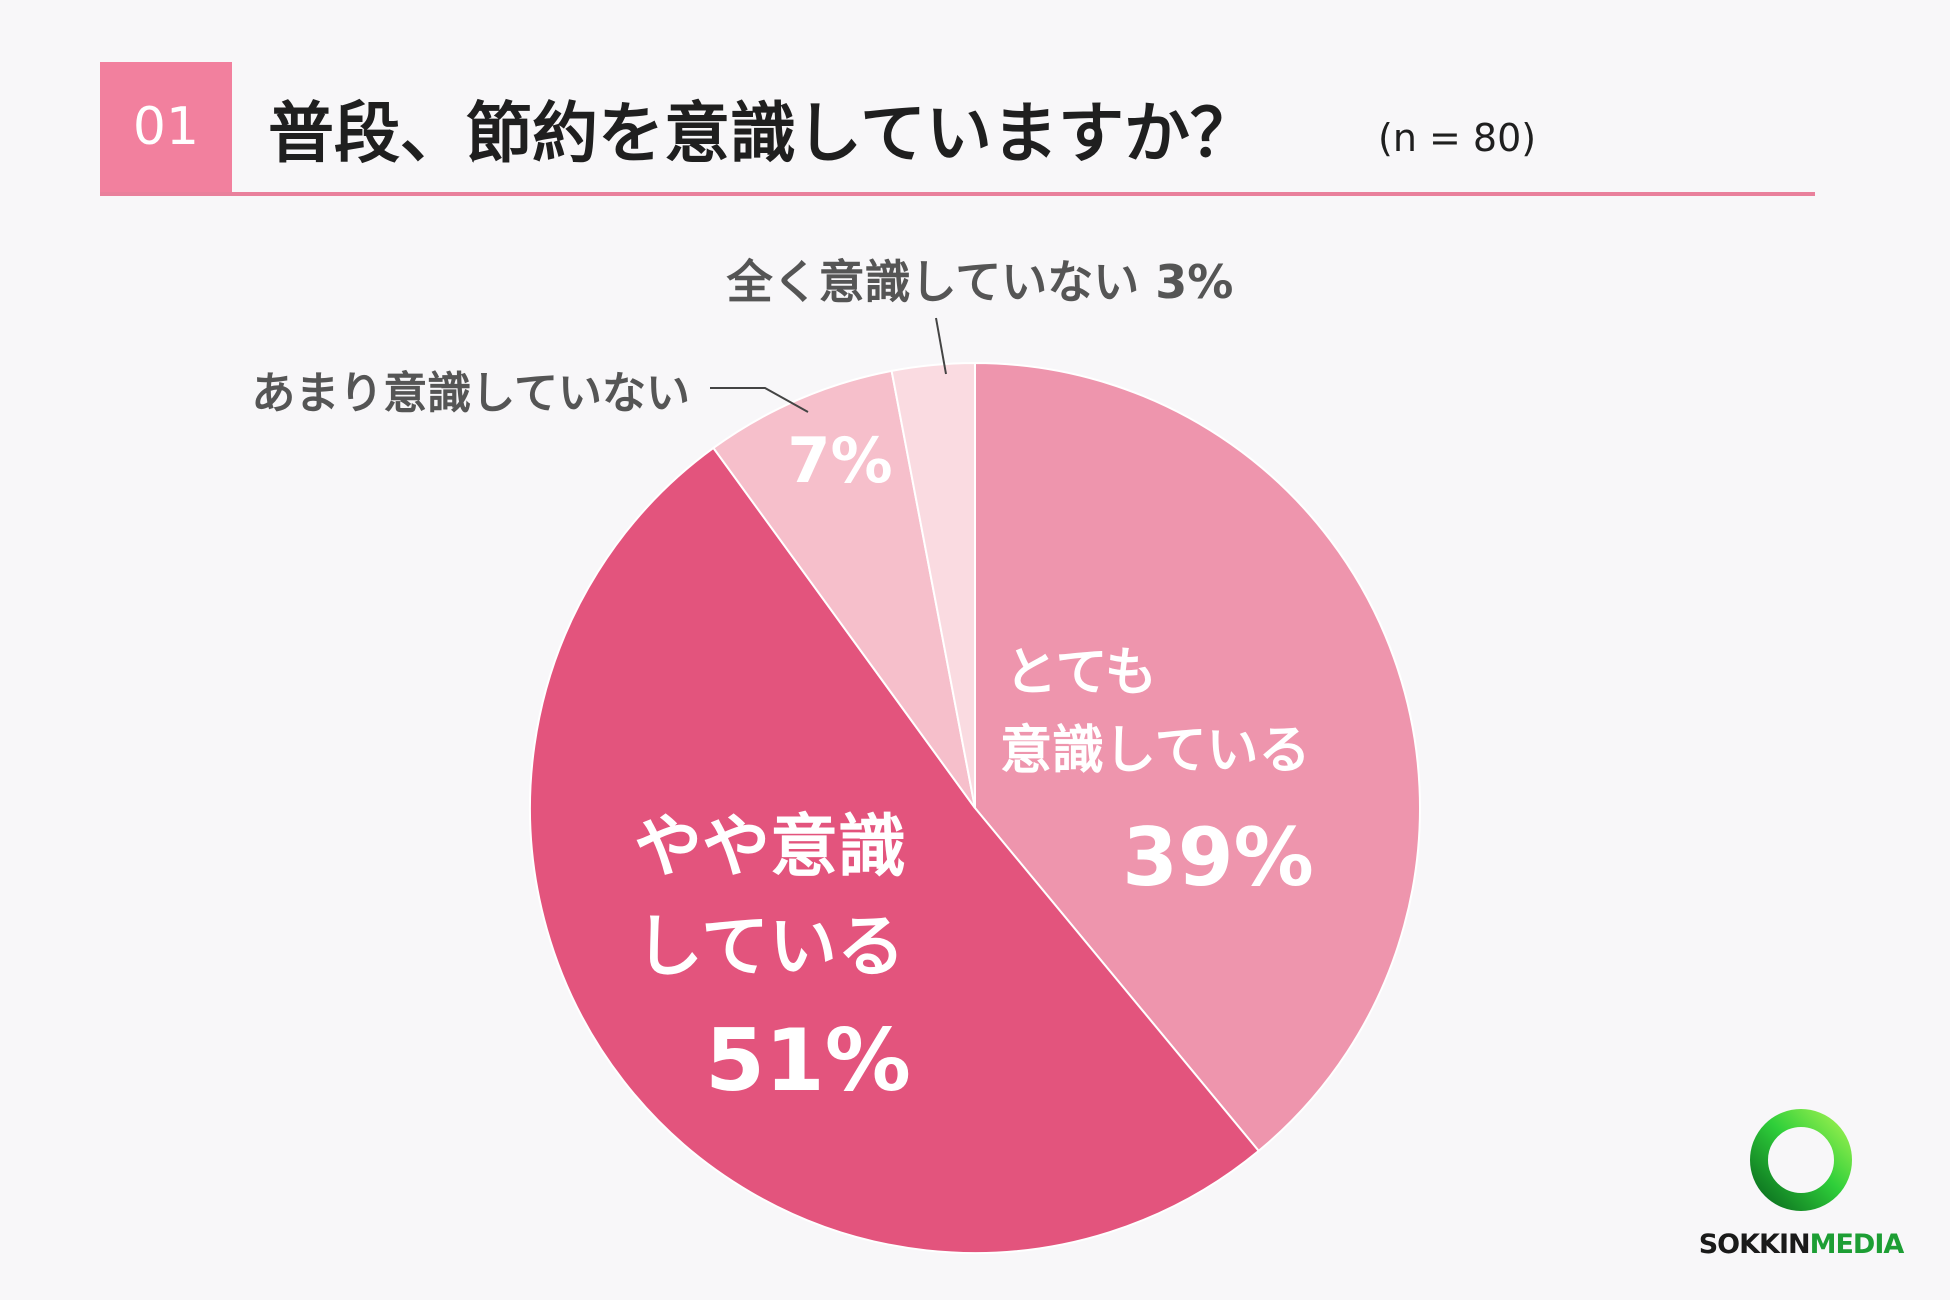 The height and width of the screenshot is (1300, 1950). Describe the element at coordinates (770, 947) in the screenshot. I see `slice-label-yaya-line-2: している` at that location.